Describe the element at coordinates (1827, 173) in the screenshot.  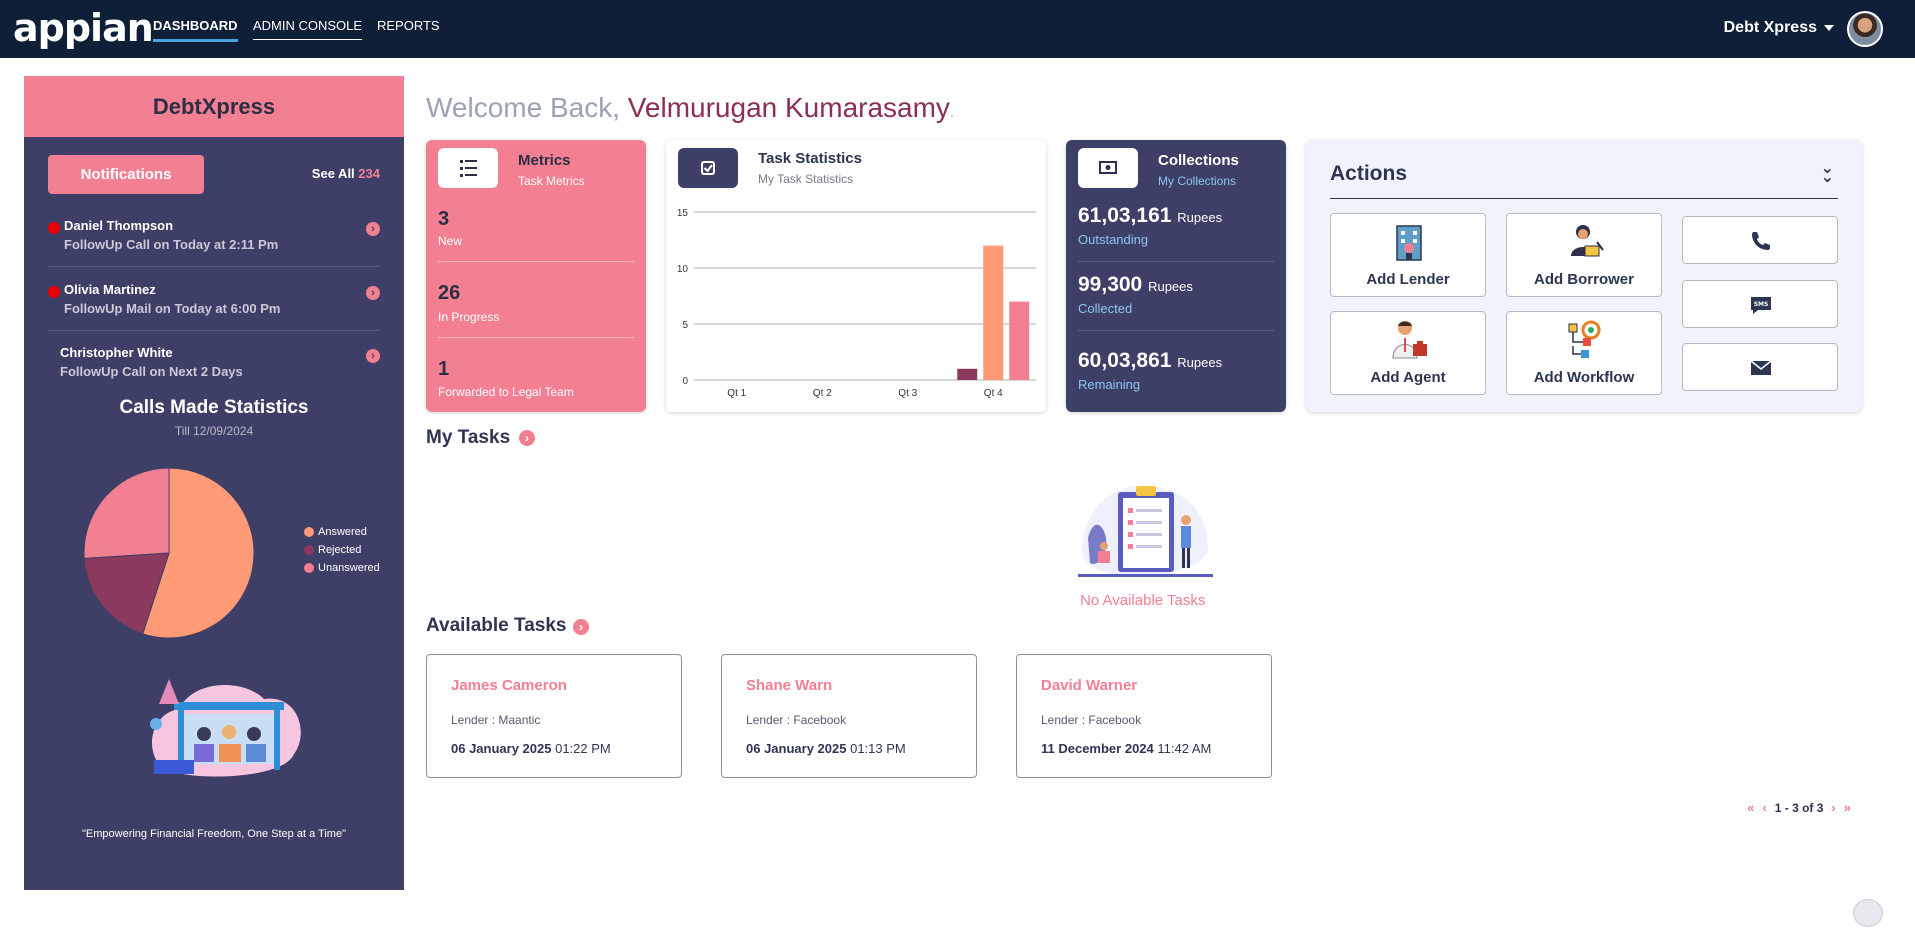
I see `double-chevron-down-icon: ⌄ ⌄` at that location.